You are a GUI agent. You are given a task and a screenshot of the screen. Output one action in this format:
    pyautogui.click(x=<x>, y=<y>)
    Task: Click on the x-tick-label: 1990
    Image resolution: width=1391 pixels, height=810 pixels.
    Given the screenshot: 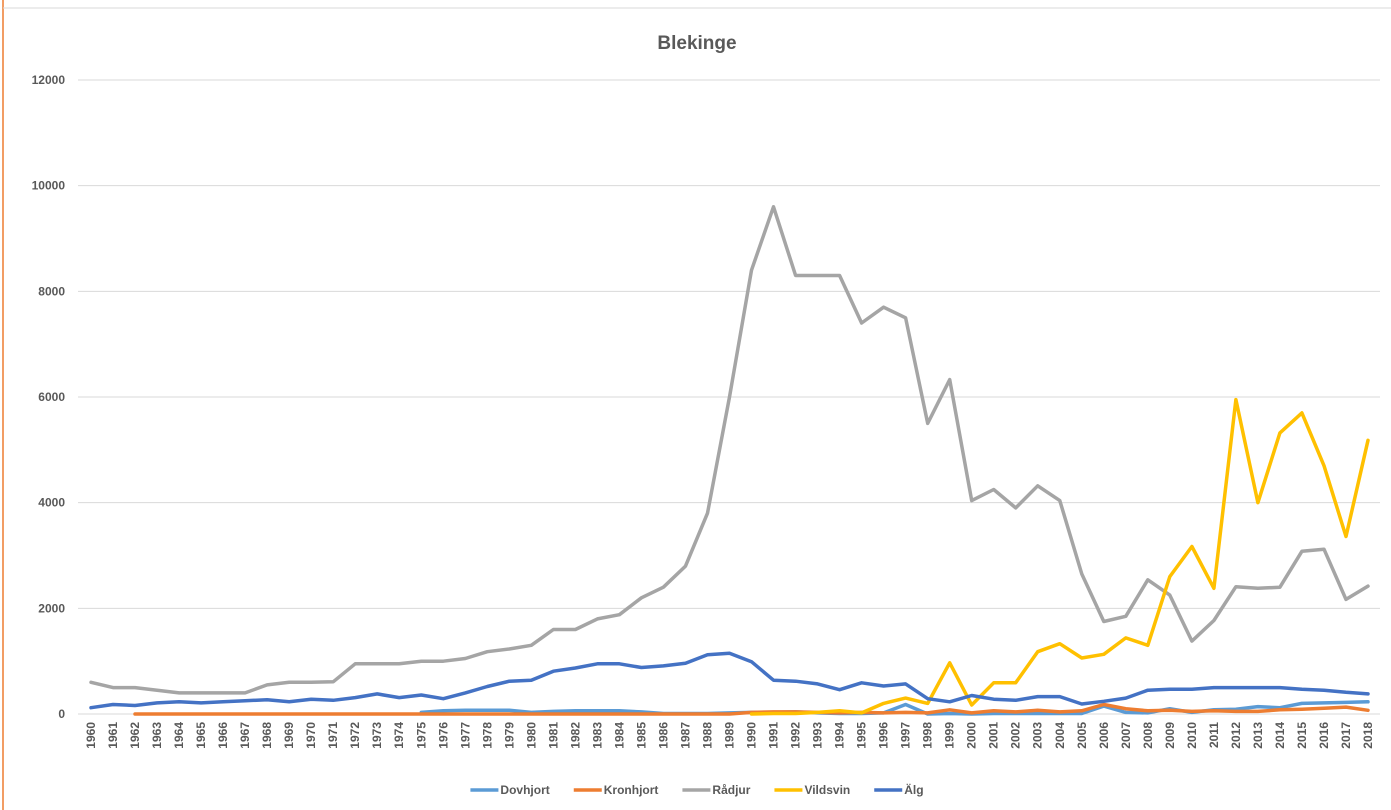 What is the action you would take?
    pyautogui.click(x=752, y=735)
    